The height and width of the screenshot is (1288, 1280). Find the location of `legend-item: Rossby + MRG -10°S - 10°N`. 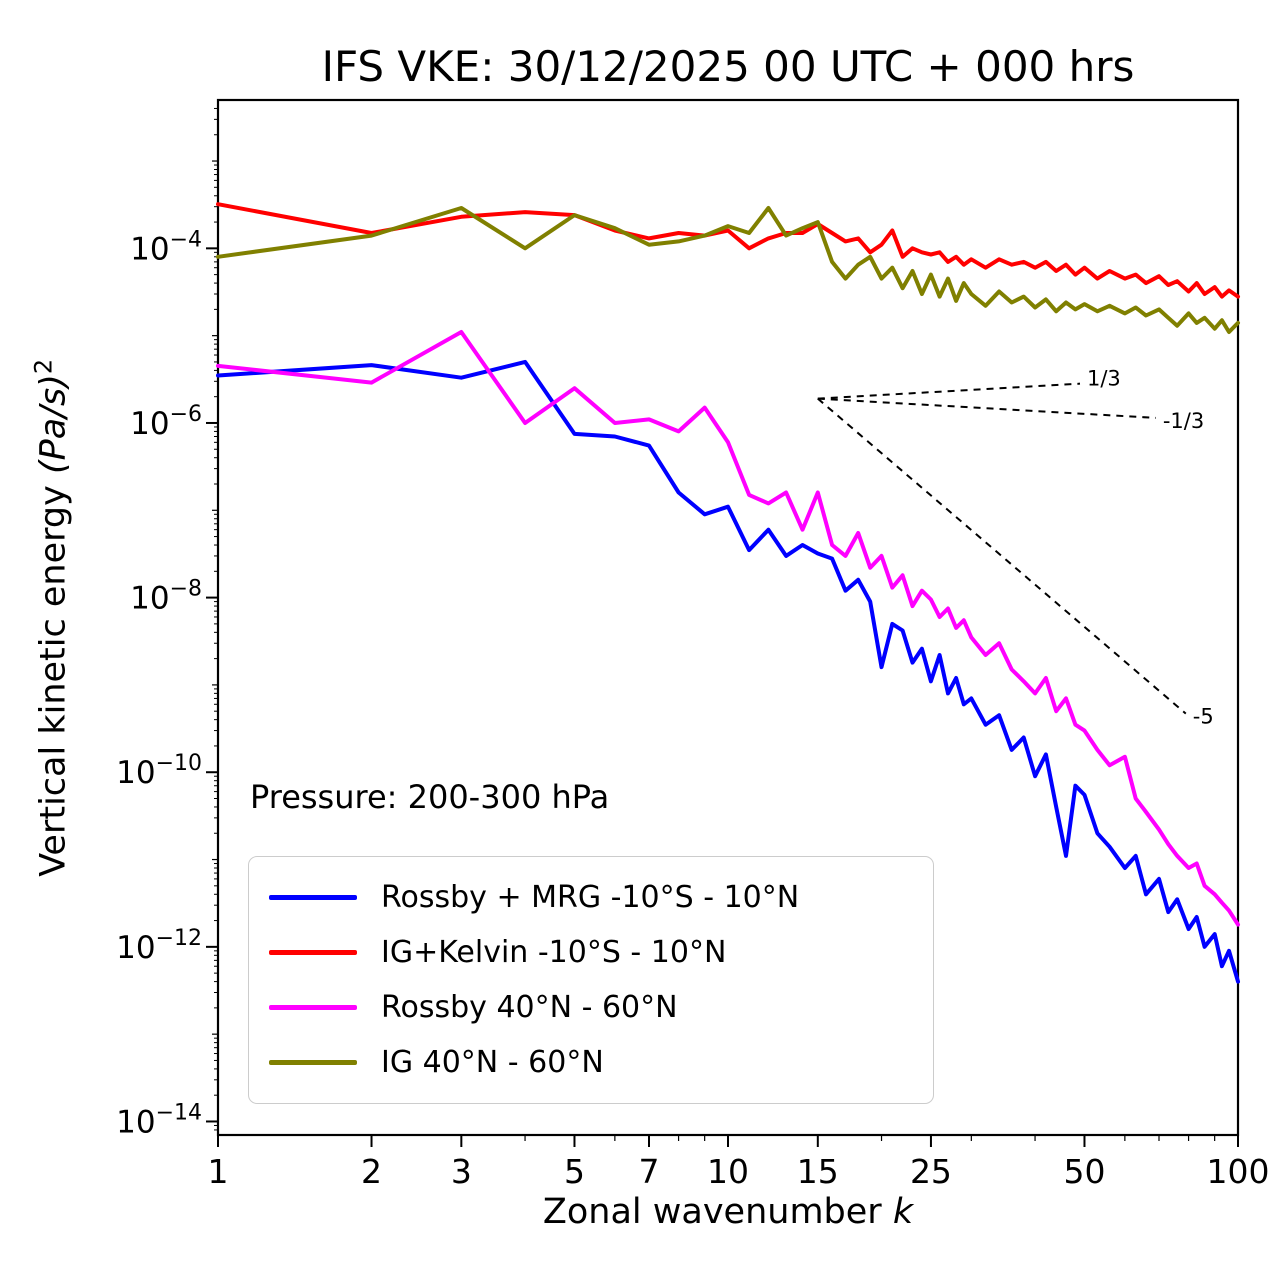

legend-item: Rossby + MRG -10°S - 10°N is located at coordinates (591, 897).